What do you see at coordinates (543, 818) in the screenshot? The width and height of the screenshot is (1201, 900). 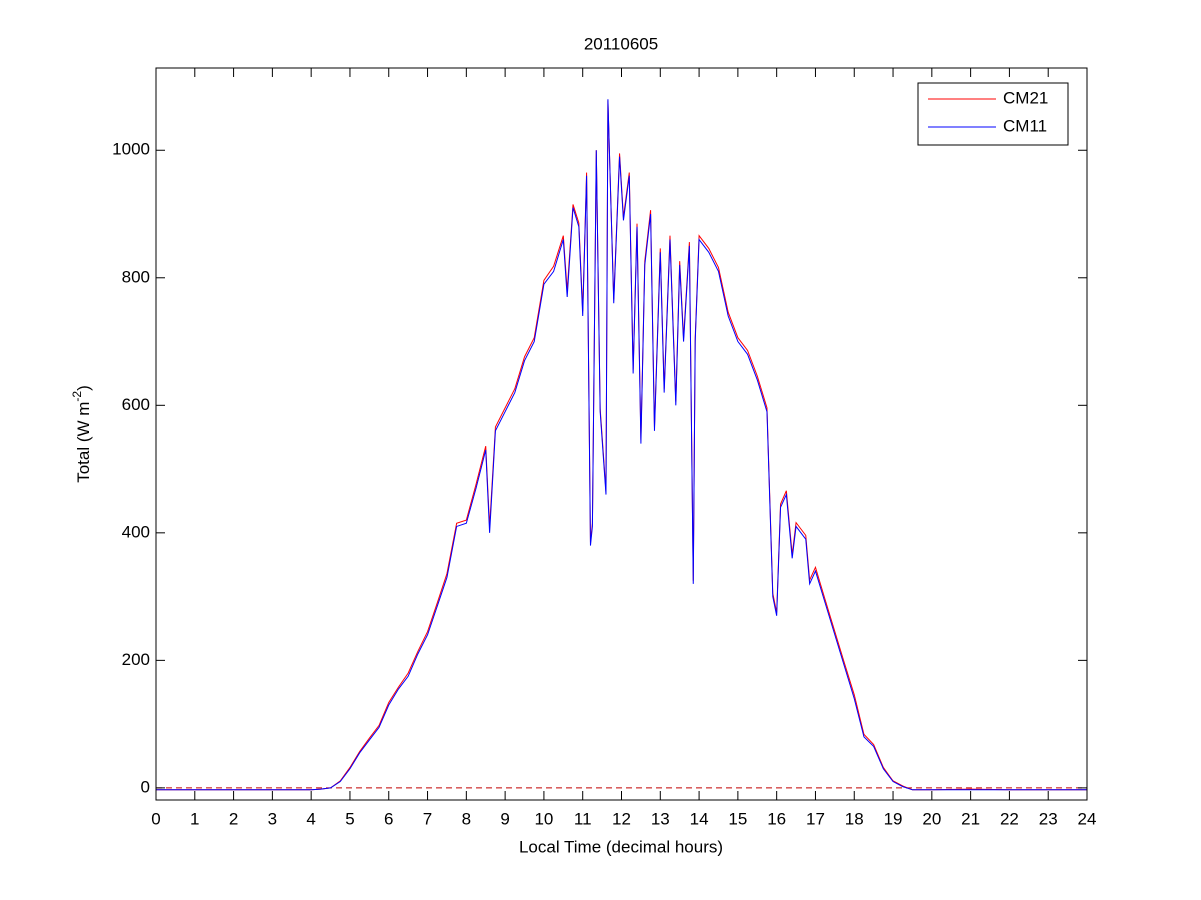 I see `x-tick-label: 10` at bounding box center [543, 818].